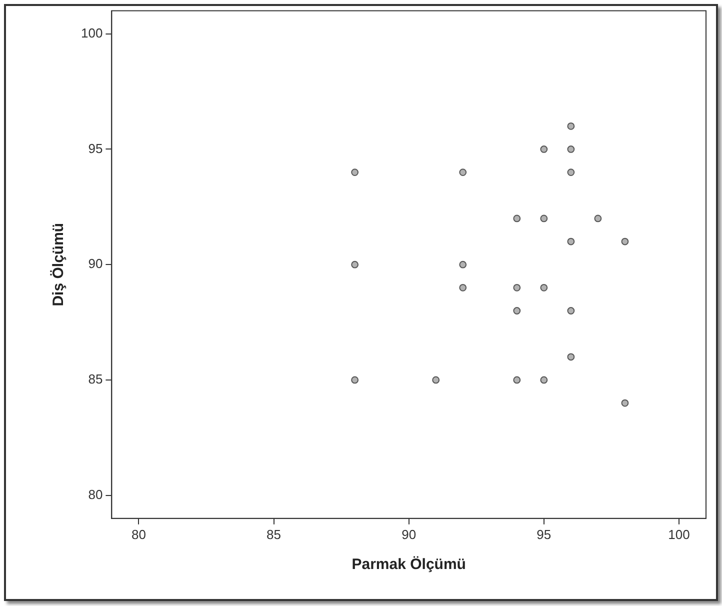 The image size is (722, 606). Describe the element at coordinates (95, 264) in the screenshot. I see `y-tick-label: 90` at that location.